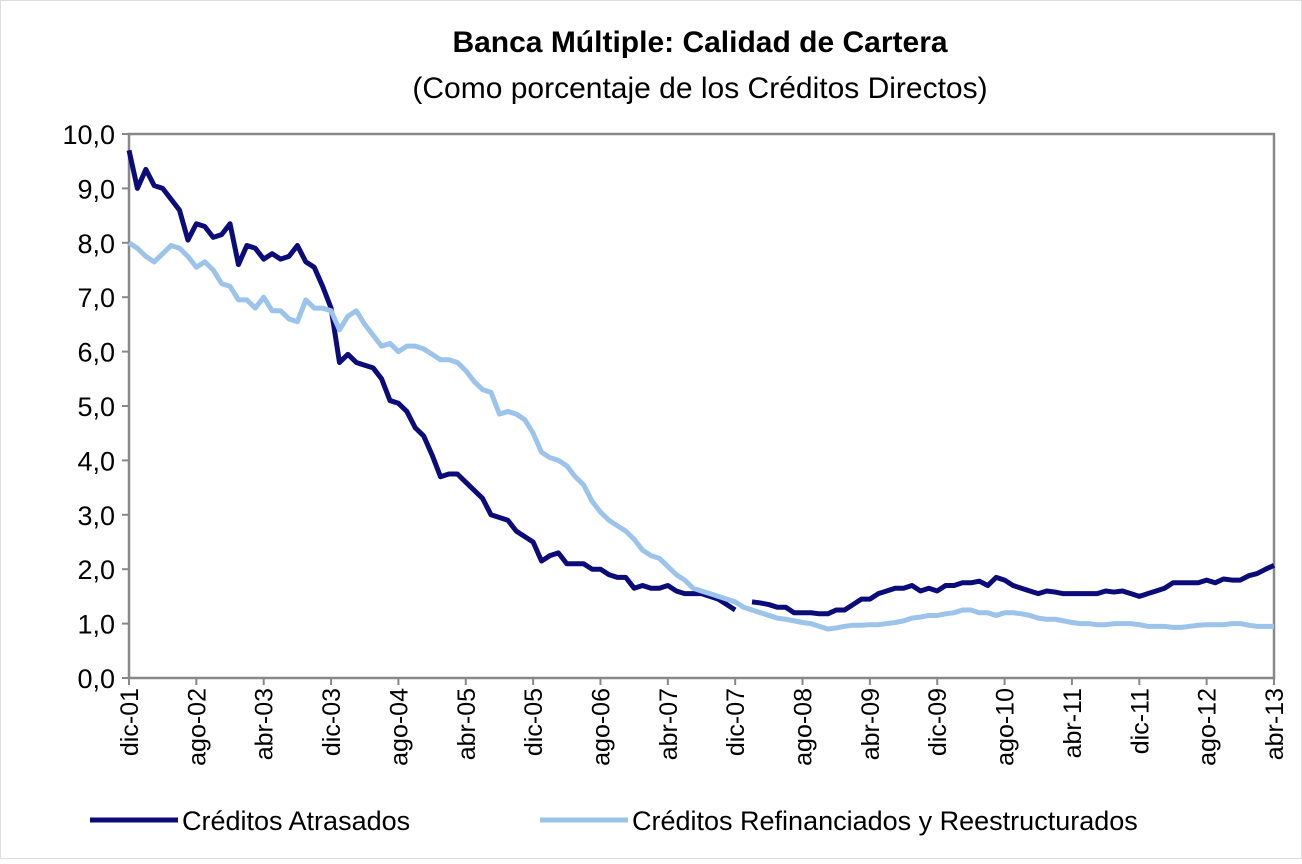  Describe the element at coordinates (669, 724) in the screenshot. I see `x-tick-label: abr-07` at that location.